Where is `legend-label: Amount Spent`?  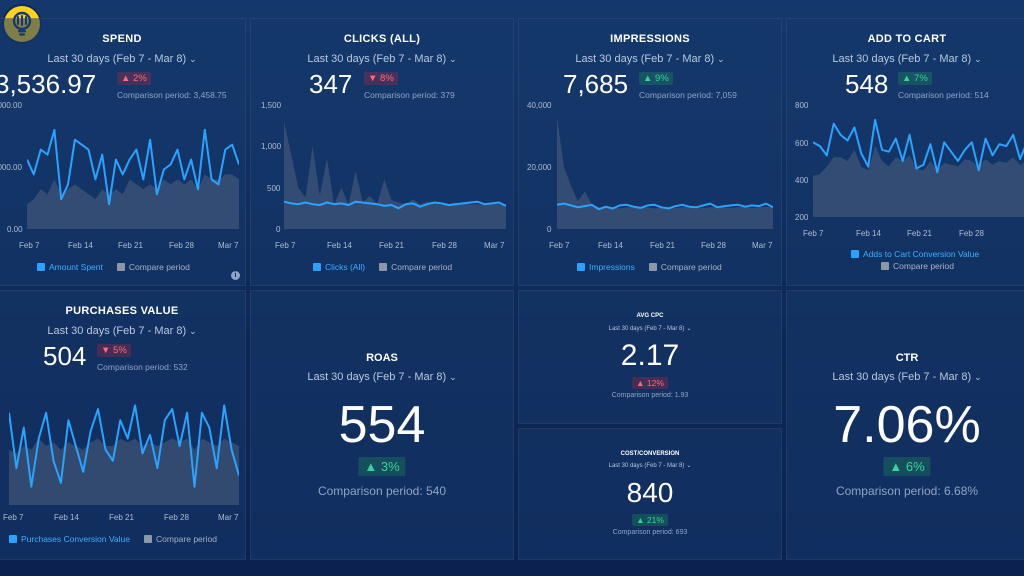
legend-label: Amount Spent is located at coordinates (76, 267).